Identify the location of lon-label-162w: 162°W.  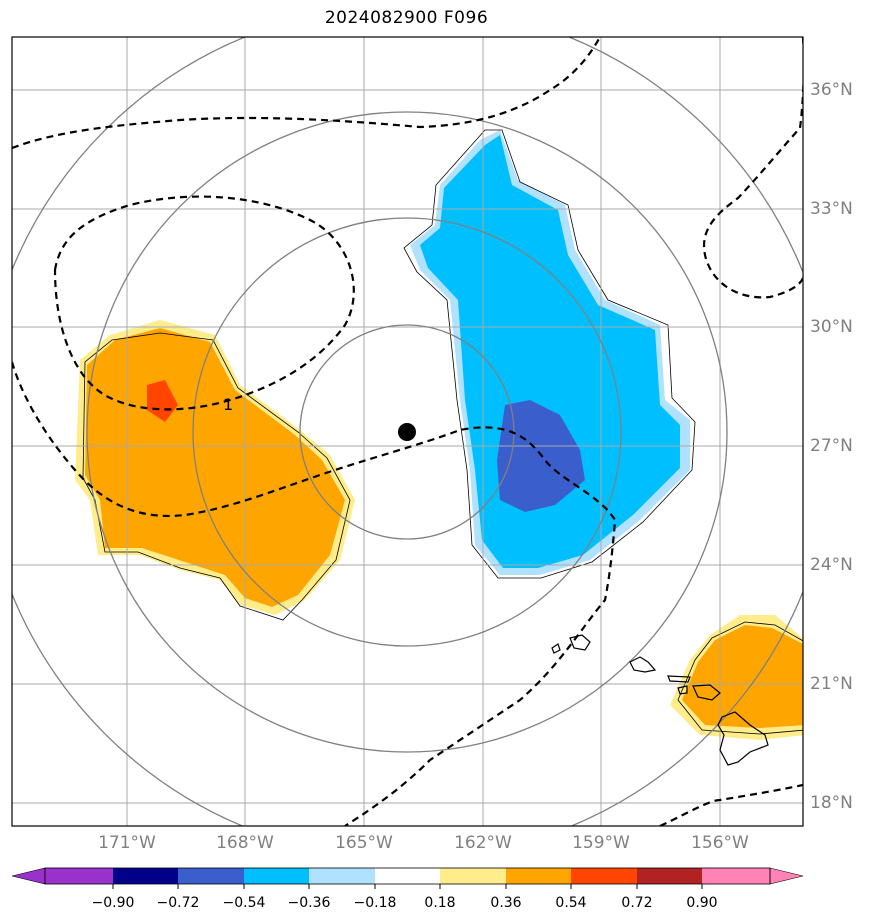
(483, 843).